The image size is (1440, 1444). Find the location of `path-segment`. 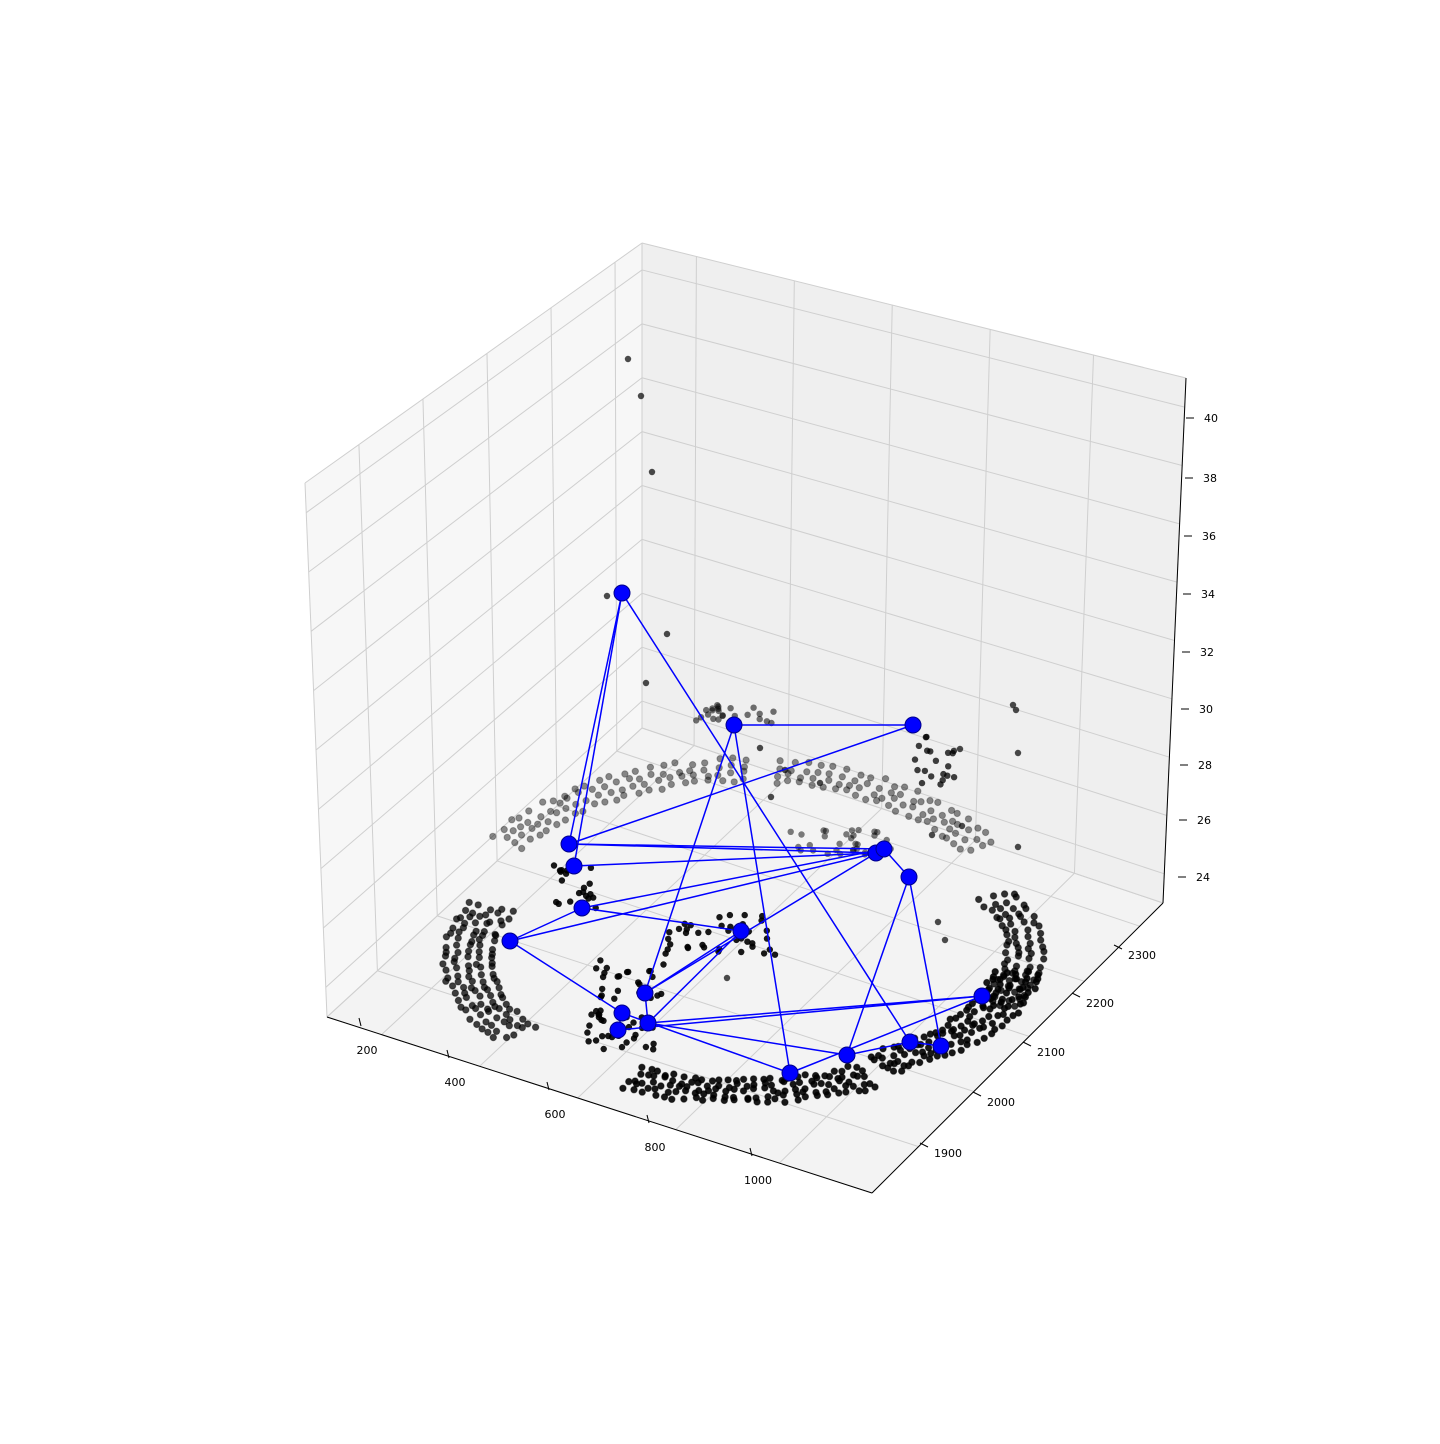

path-segment is located at coordinates (661, 919).